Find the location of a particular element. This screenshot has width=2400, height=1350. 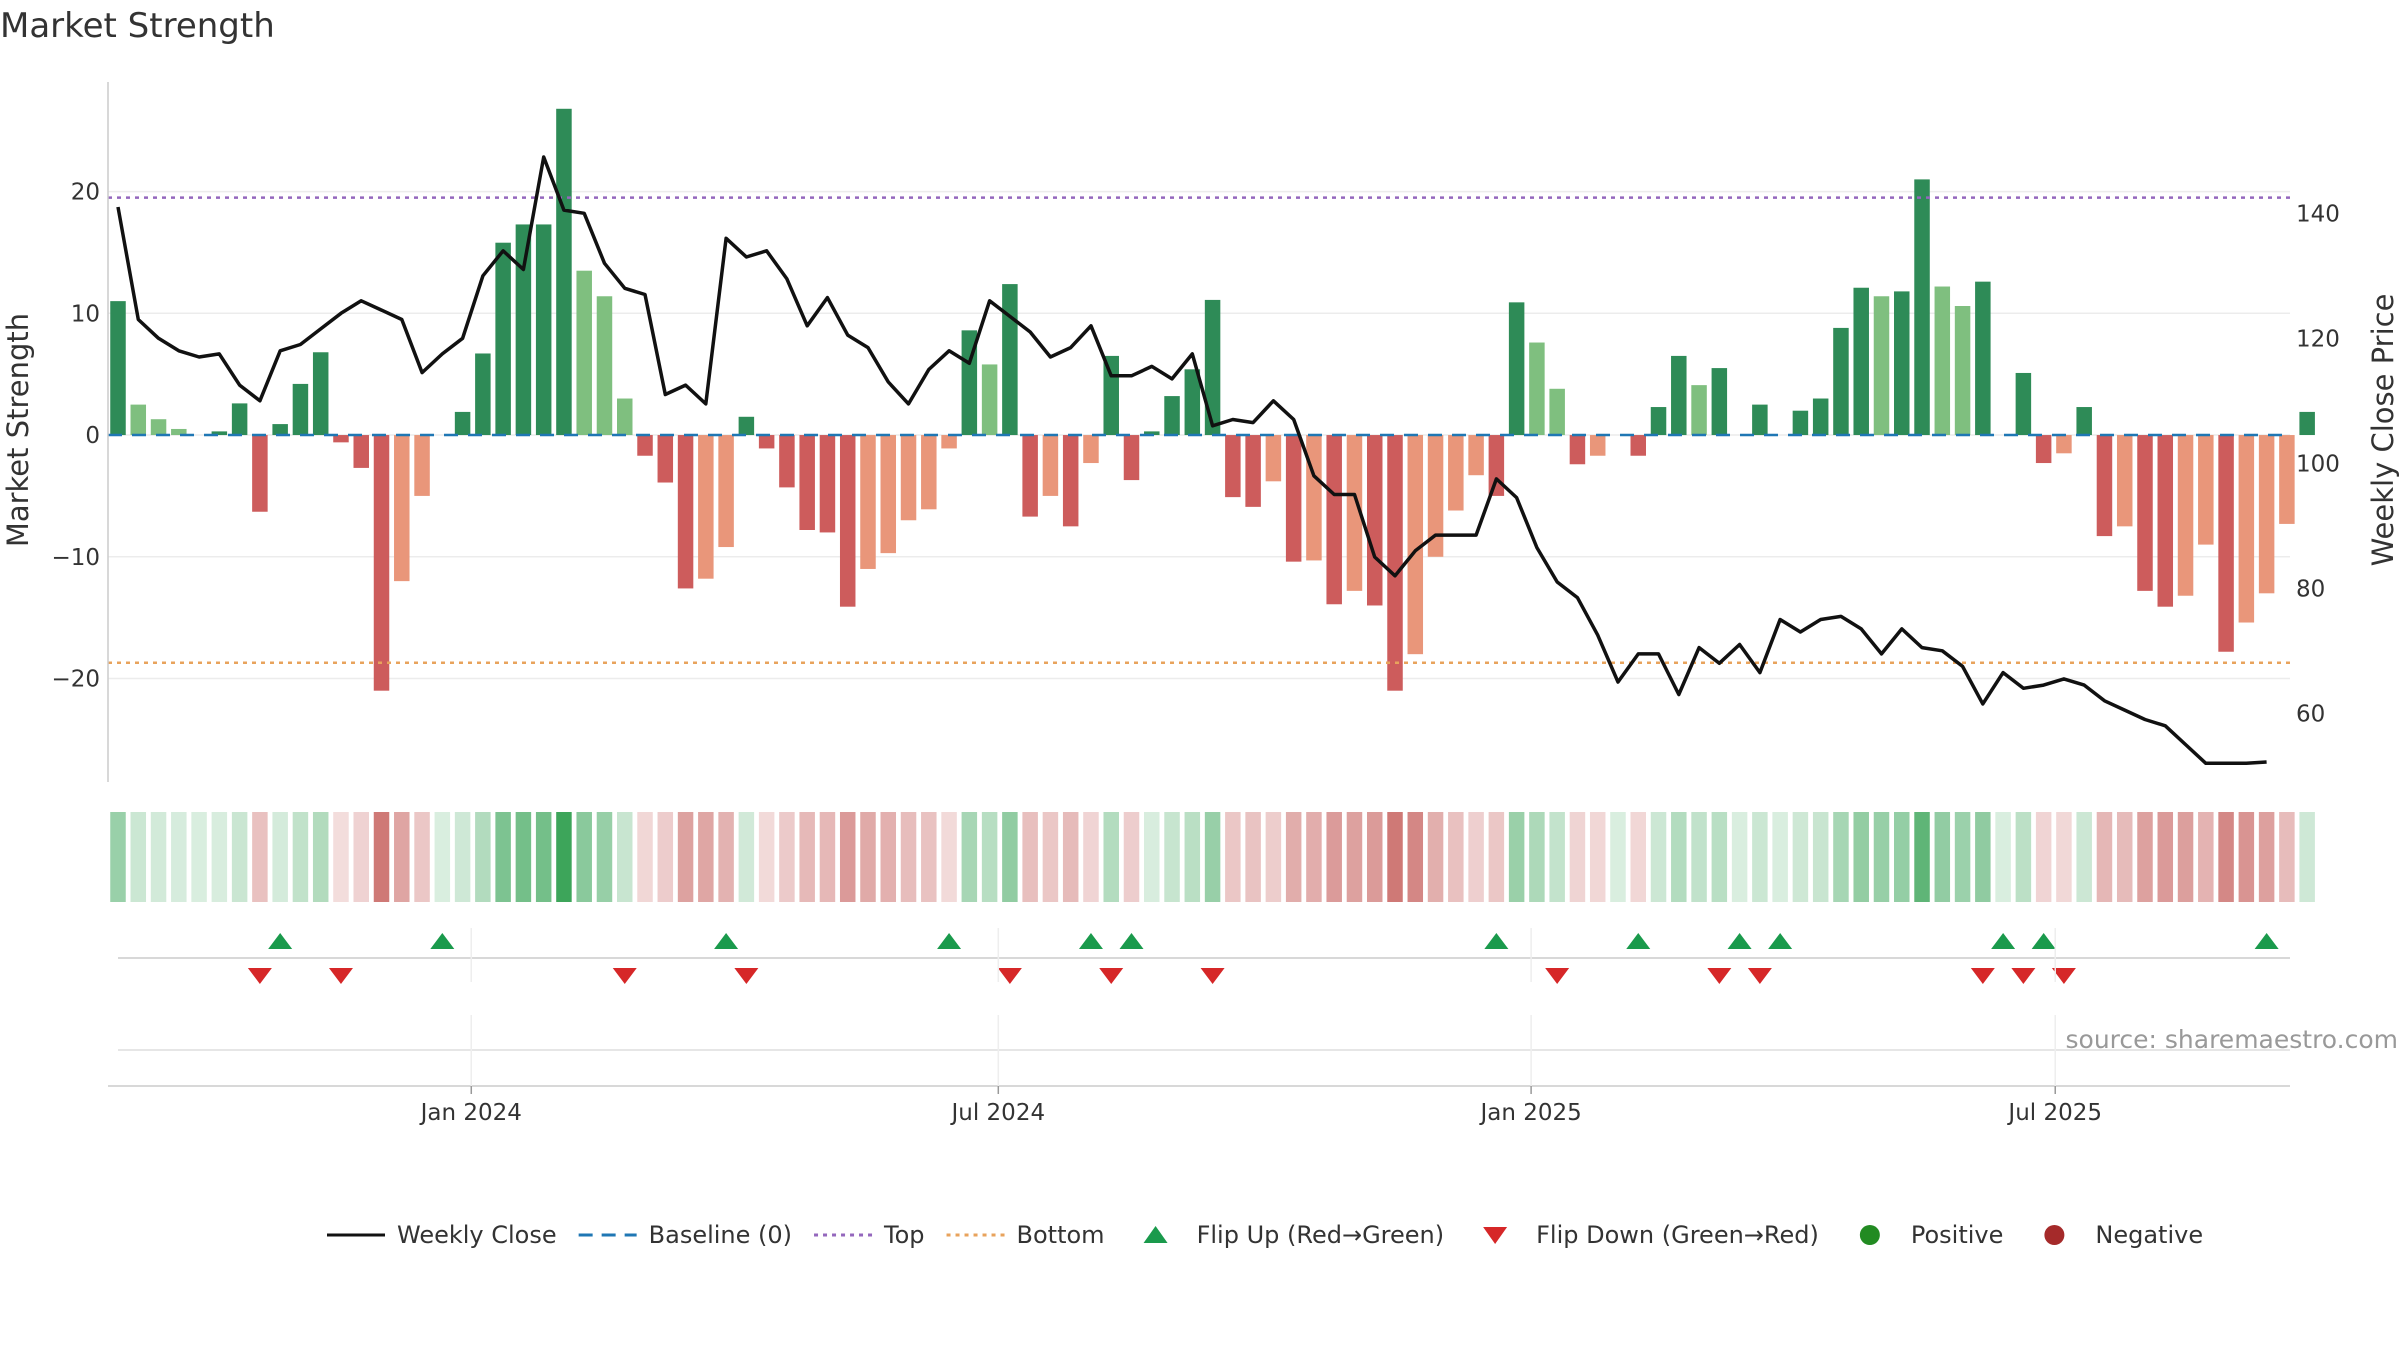

legend-entry: Bottom is located at coordinates (1025, 1235).